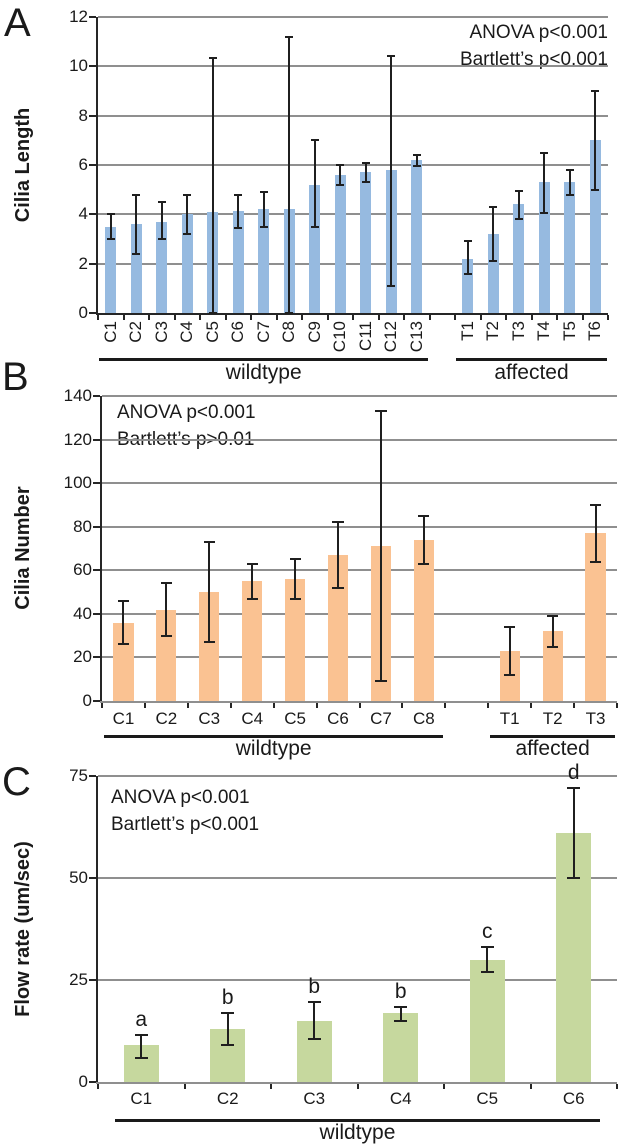 This screenshot has height=1147, width=619. What do you see at coordinates (187, 214) in the screenshot?
I see `panel-a-error-bar-C4` at bounding box center [187, 214].